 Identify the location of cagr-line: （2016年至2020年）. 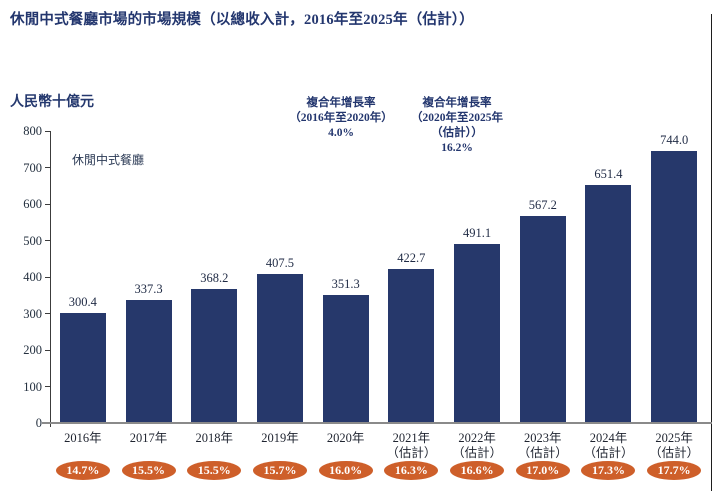
(341, 117).